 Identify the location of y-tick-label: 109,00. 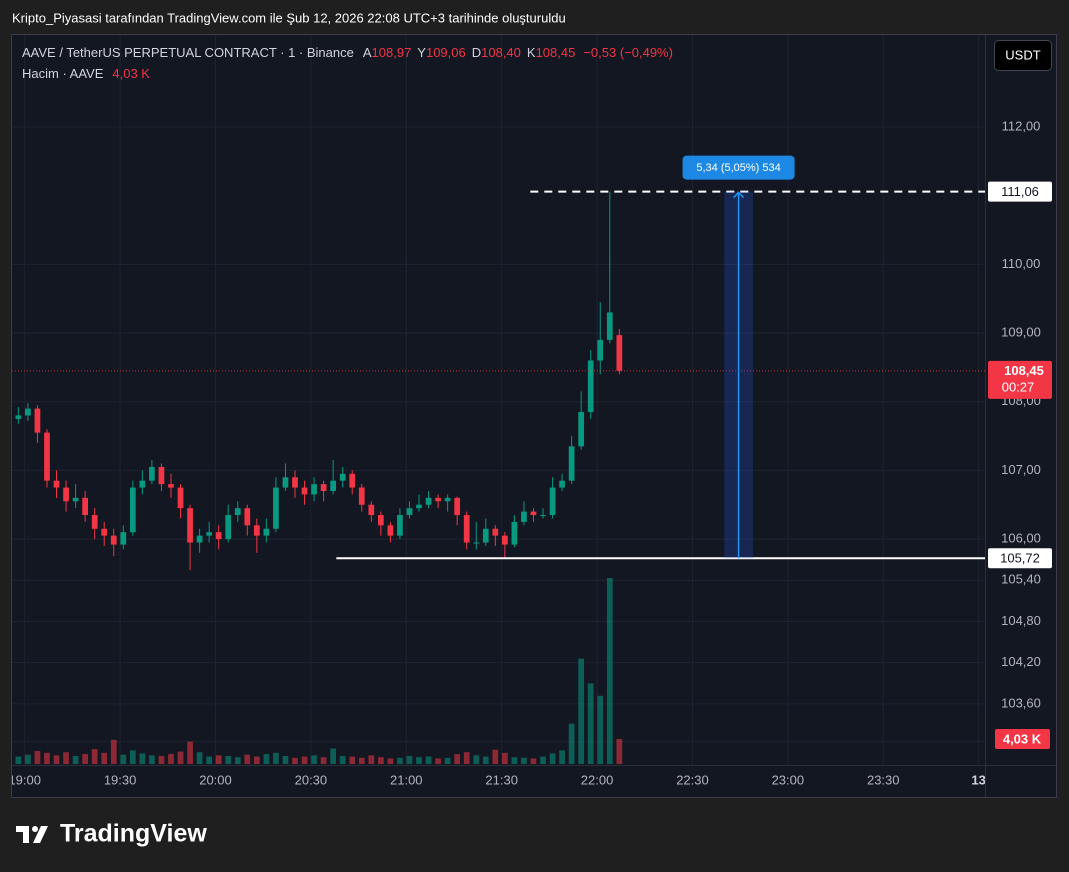
(1021, 331).